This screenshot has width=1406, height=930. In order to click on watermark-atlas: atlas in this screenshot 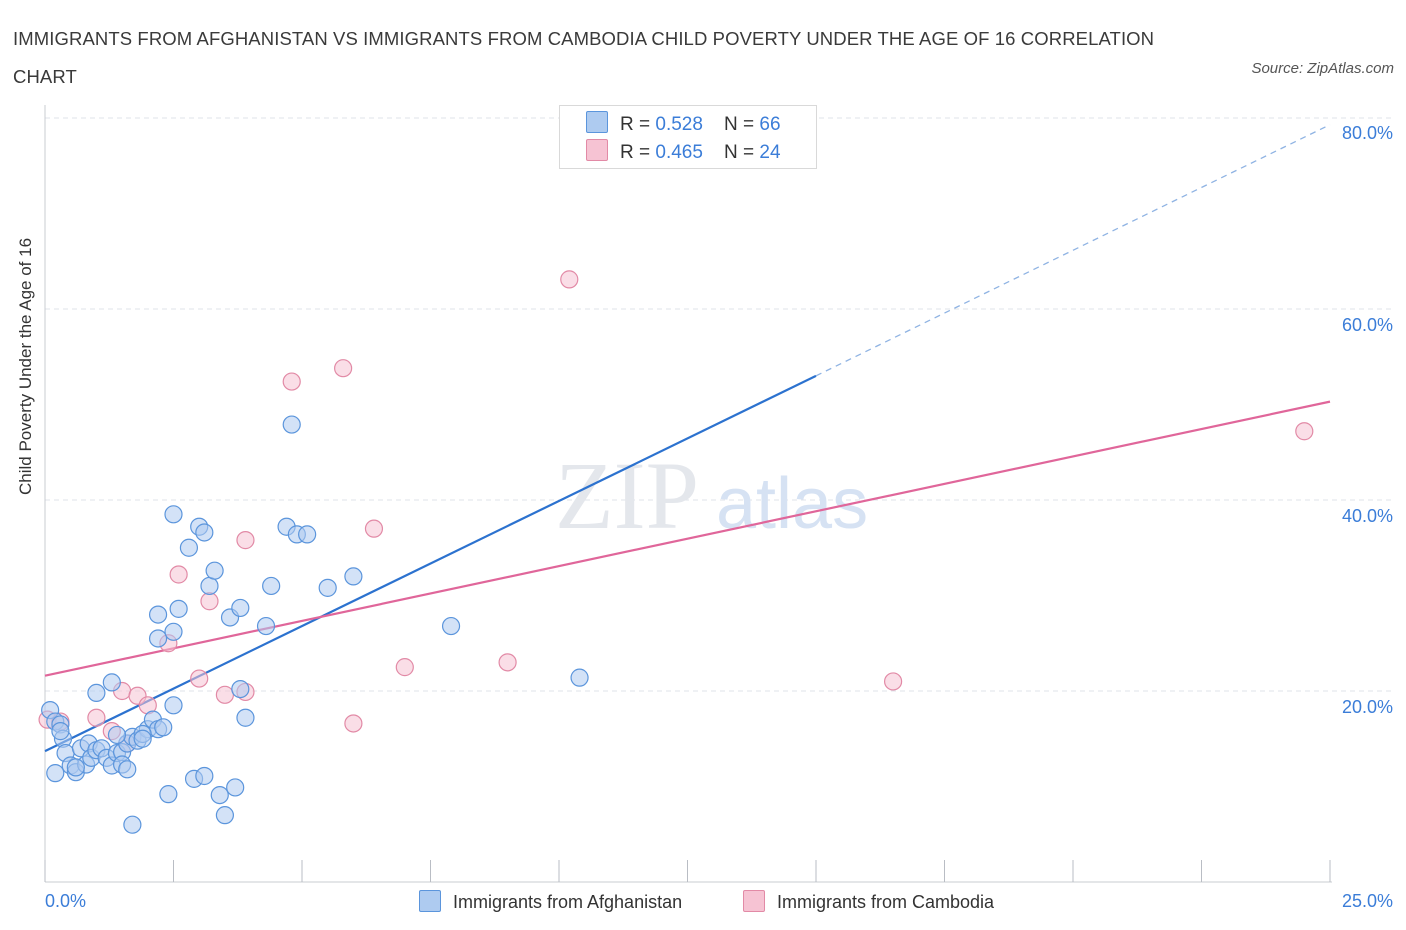, I will do `click(792, 504)`.